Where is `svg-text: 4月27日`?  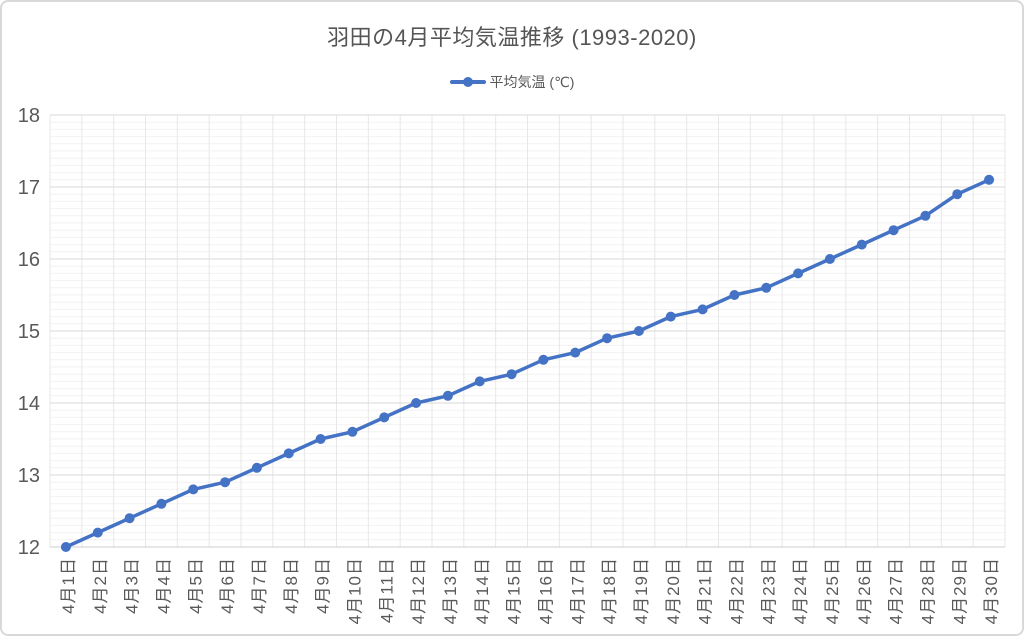 svg-text: 4月27日 is located at coordinates (896, 590).